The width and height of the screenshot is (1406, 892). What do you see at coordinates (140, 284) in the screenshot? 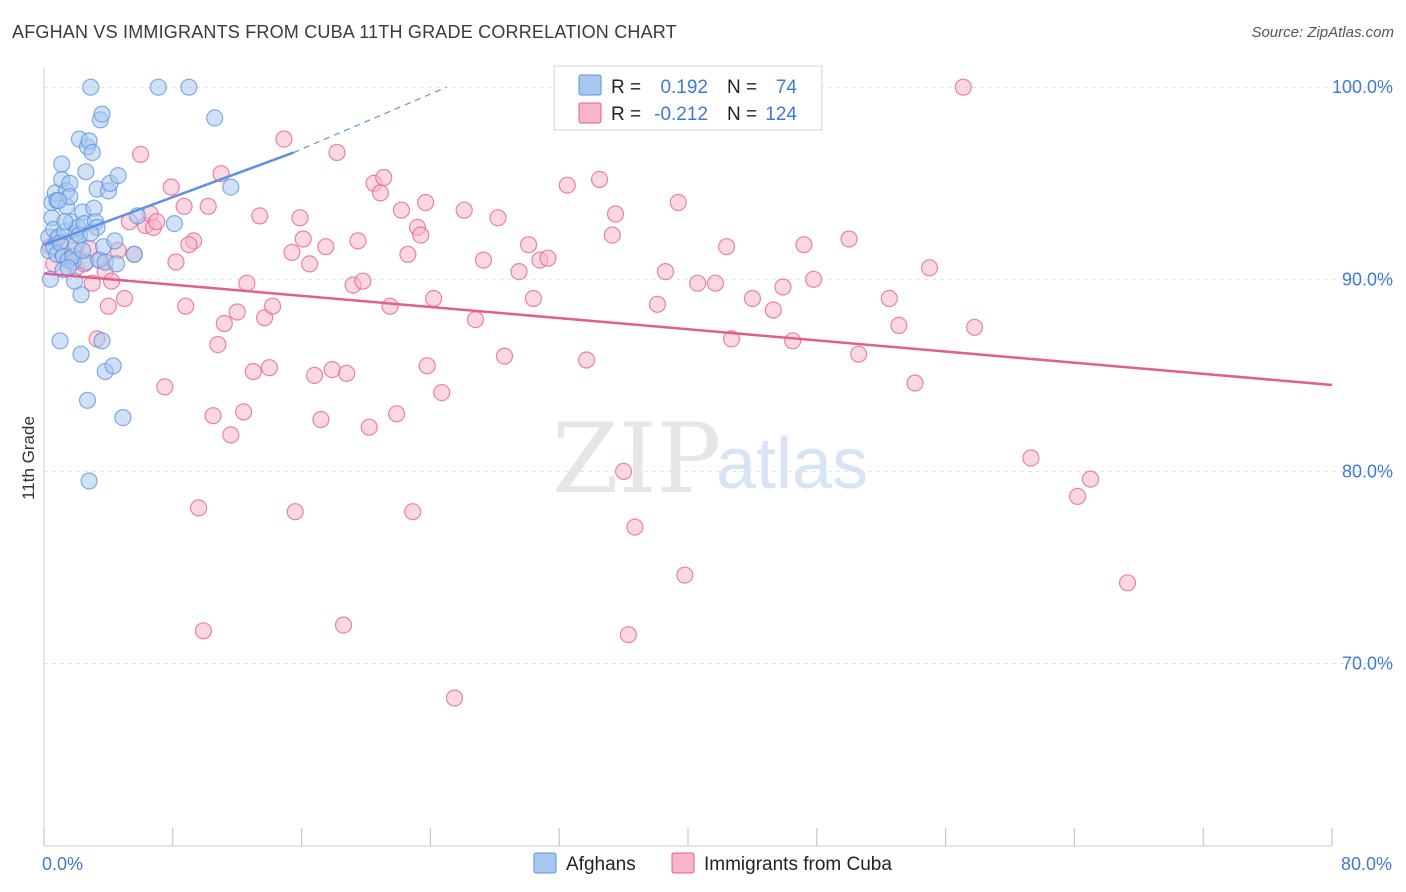
I see `series-afghans-points` at bounding box center [140, 284].